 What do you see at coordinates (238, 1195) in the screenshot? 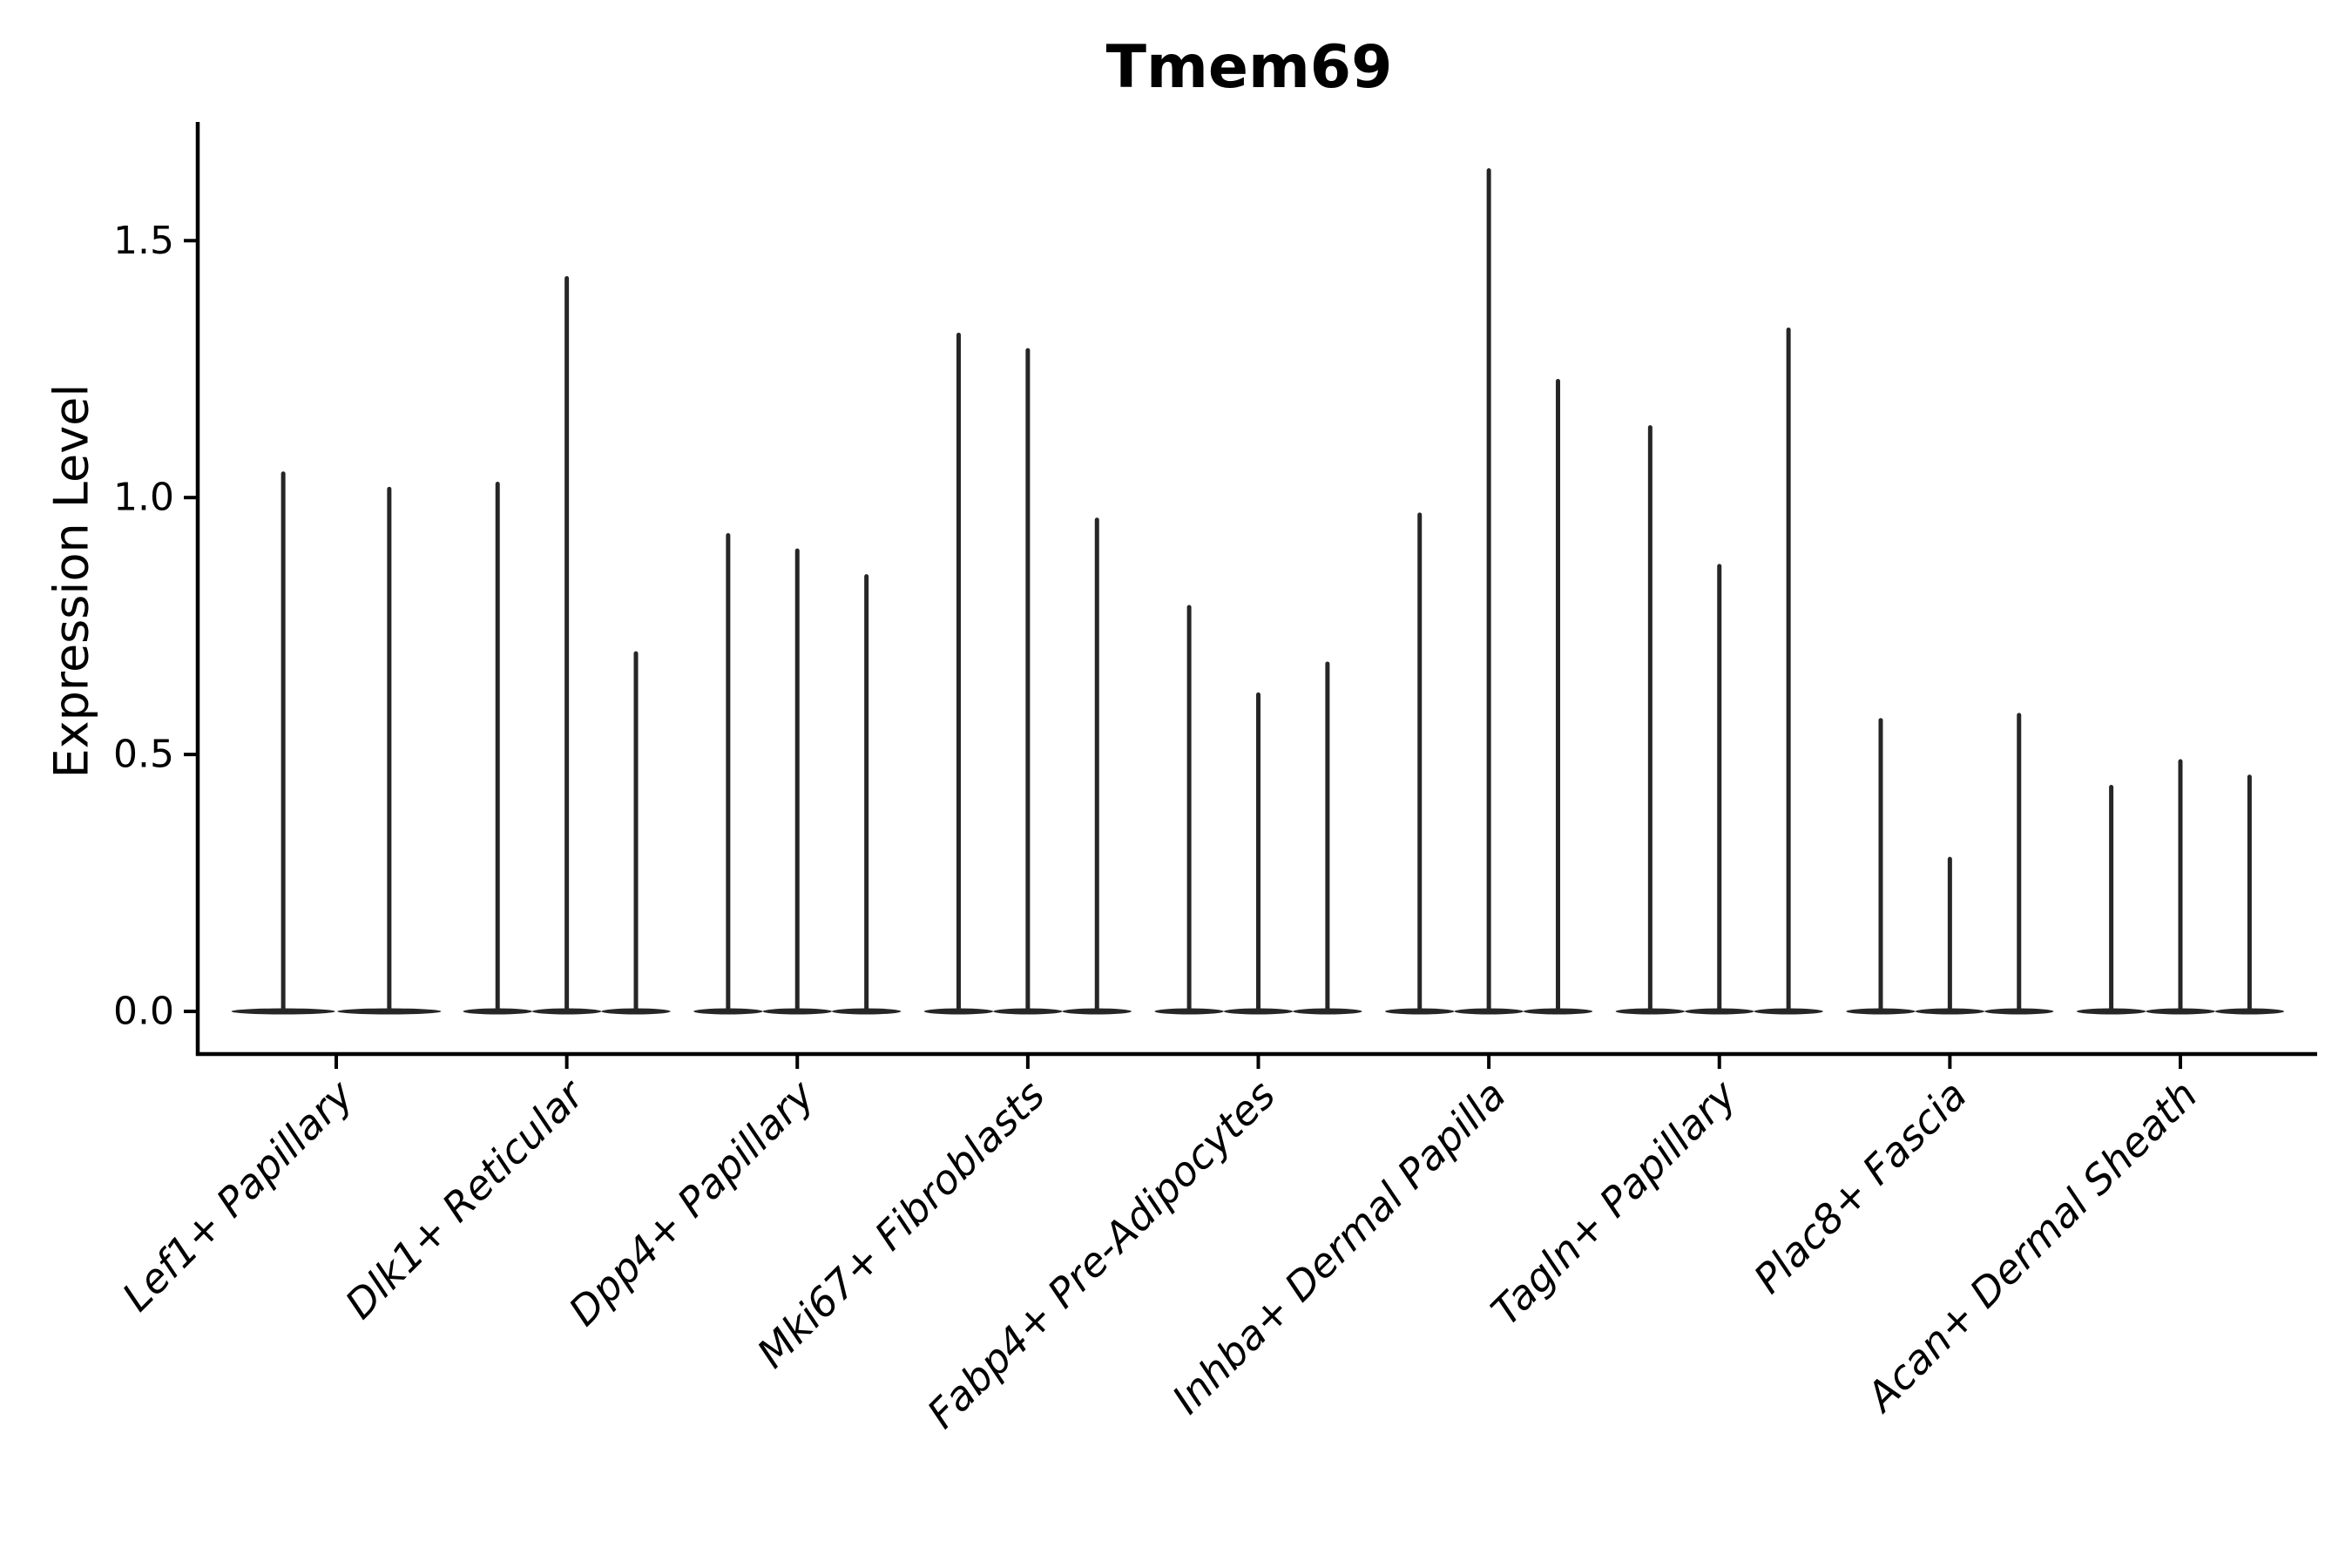
I see `x-tick-label: Lef1+ Papillary` at bounding box center [238, 1195].